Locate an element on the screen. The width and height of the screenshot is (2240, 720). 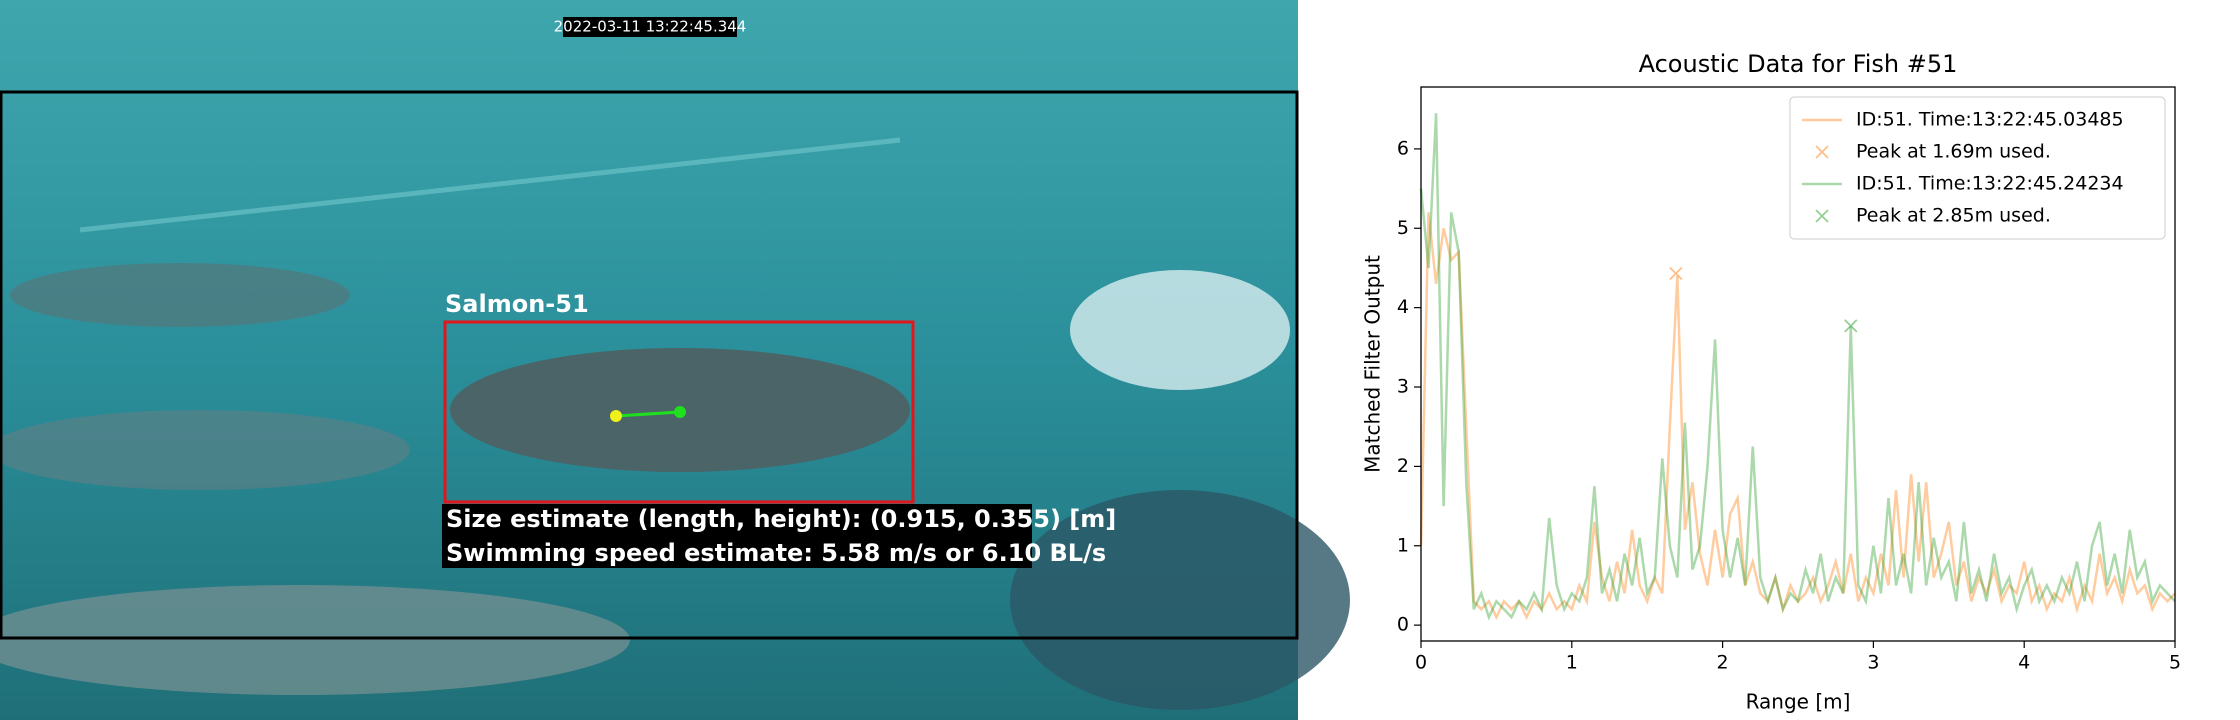
y-tick-label: 4 is located at coordinates (1403, 307).